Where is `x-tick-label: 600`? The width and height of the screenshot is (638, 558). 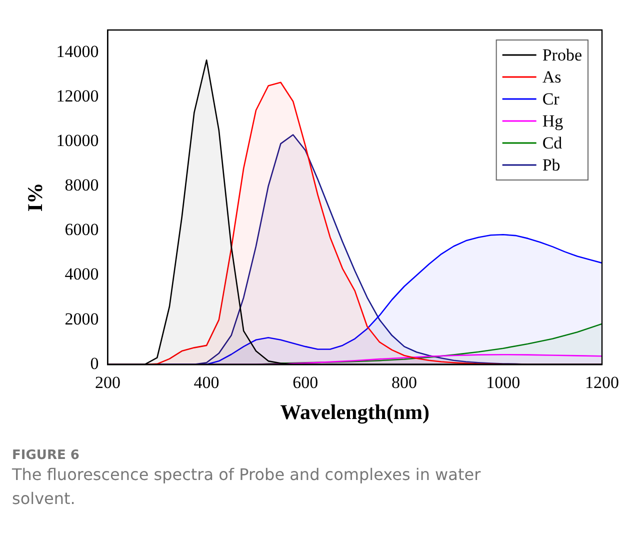 x-tick-label: 600 is located at coordinates (305, 382).